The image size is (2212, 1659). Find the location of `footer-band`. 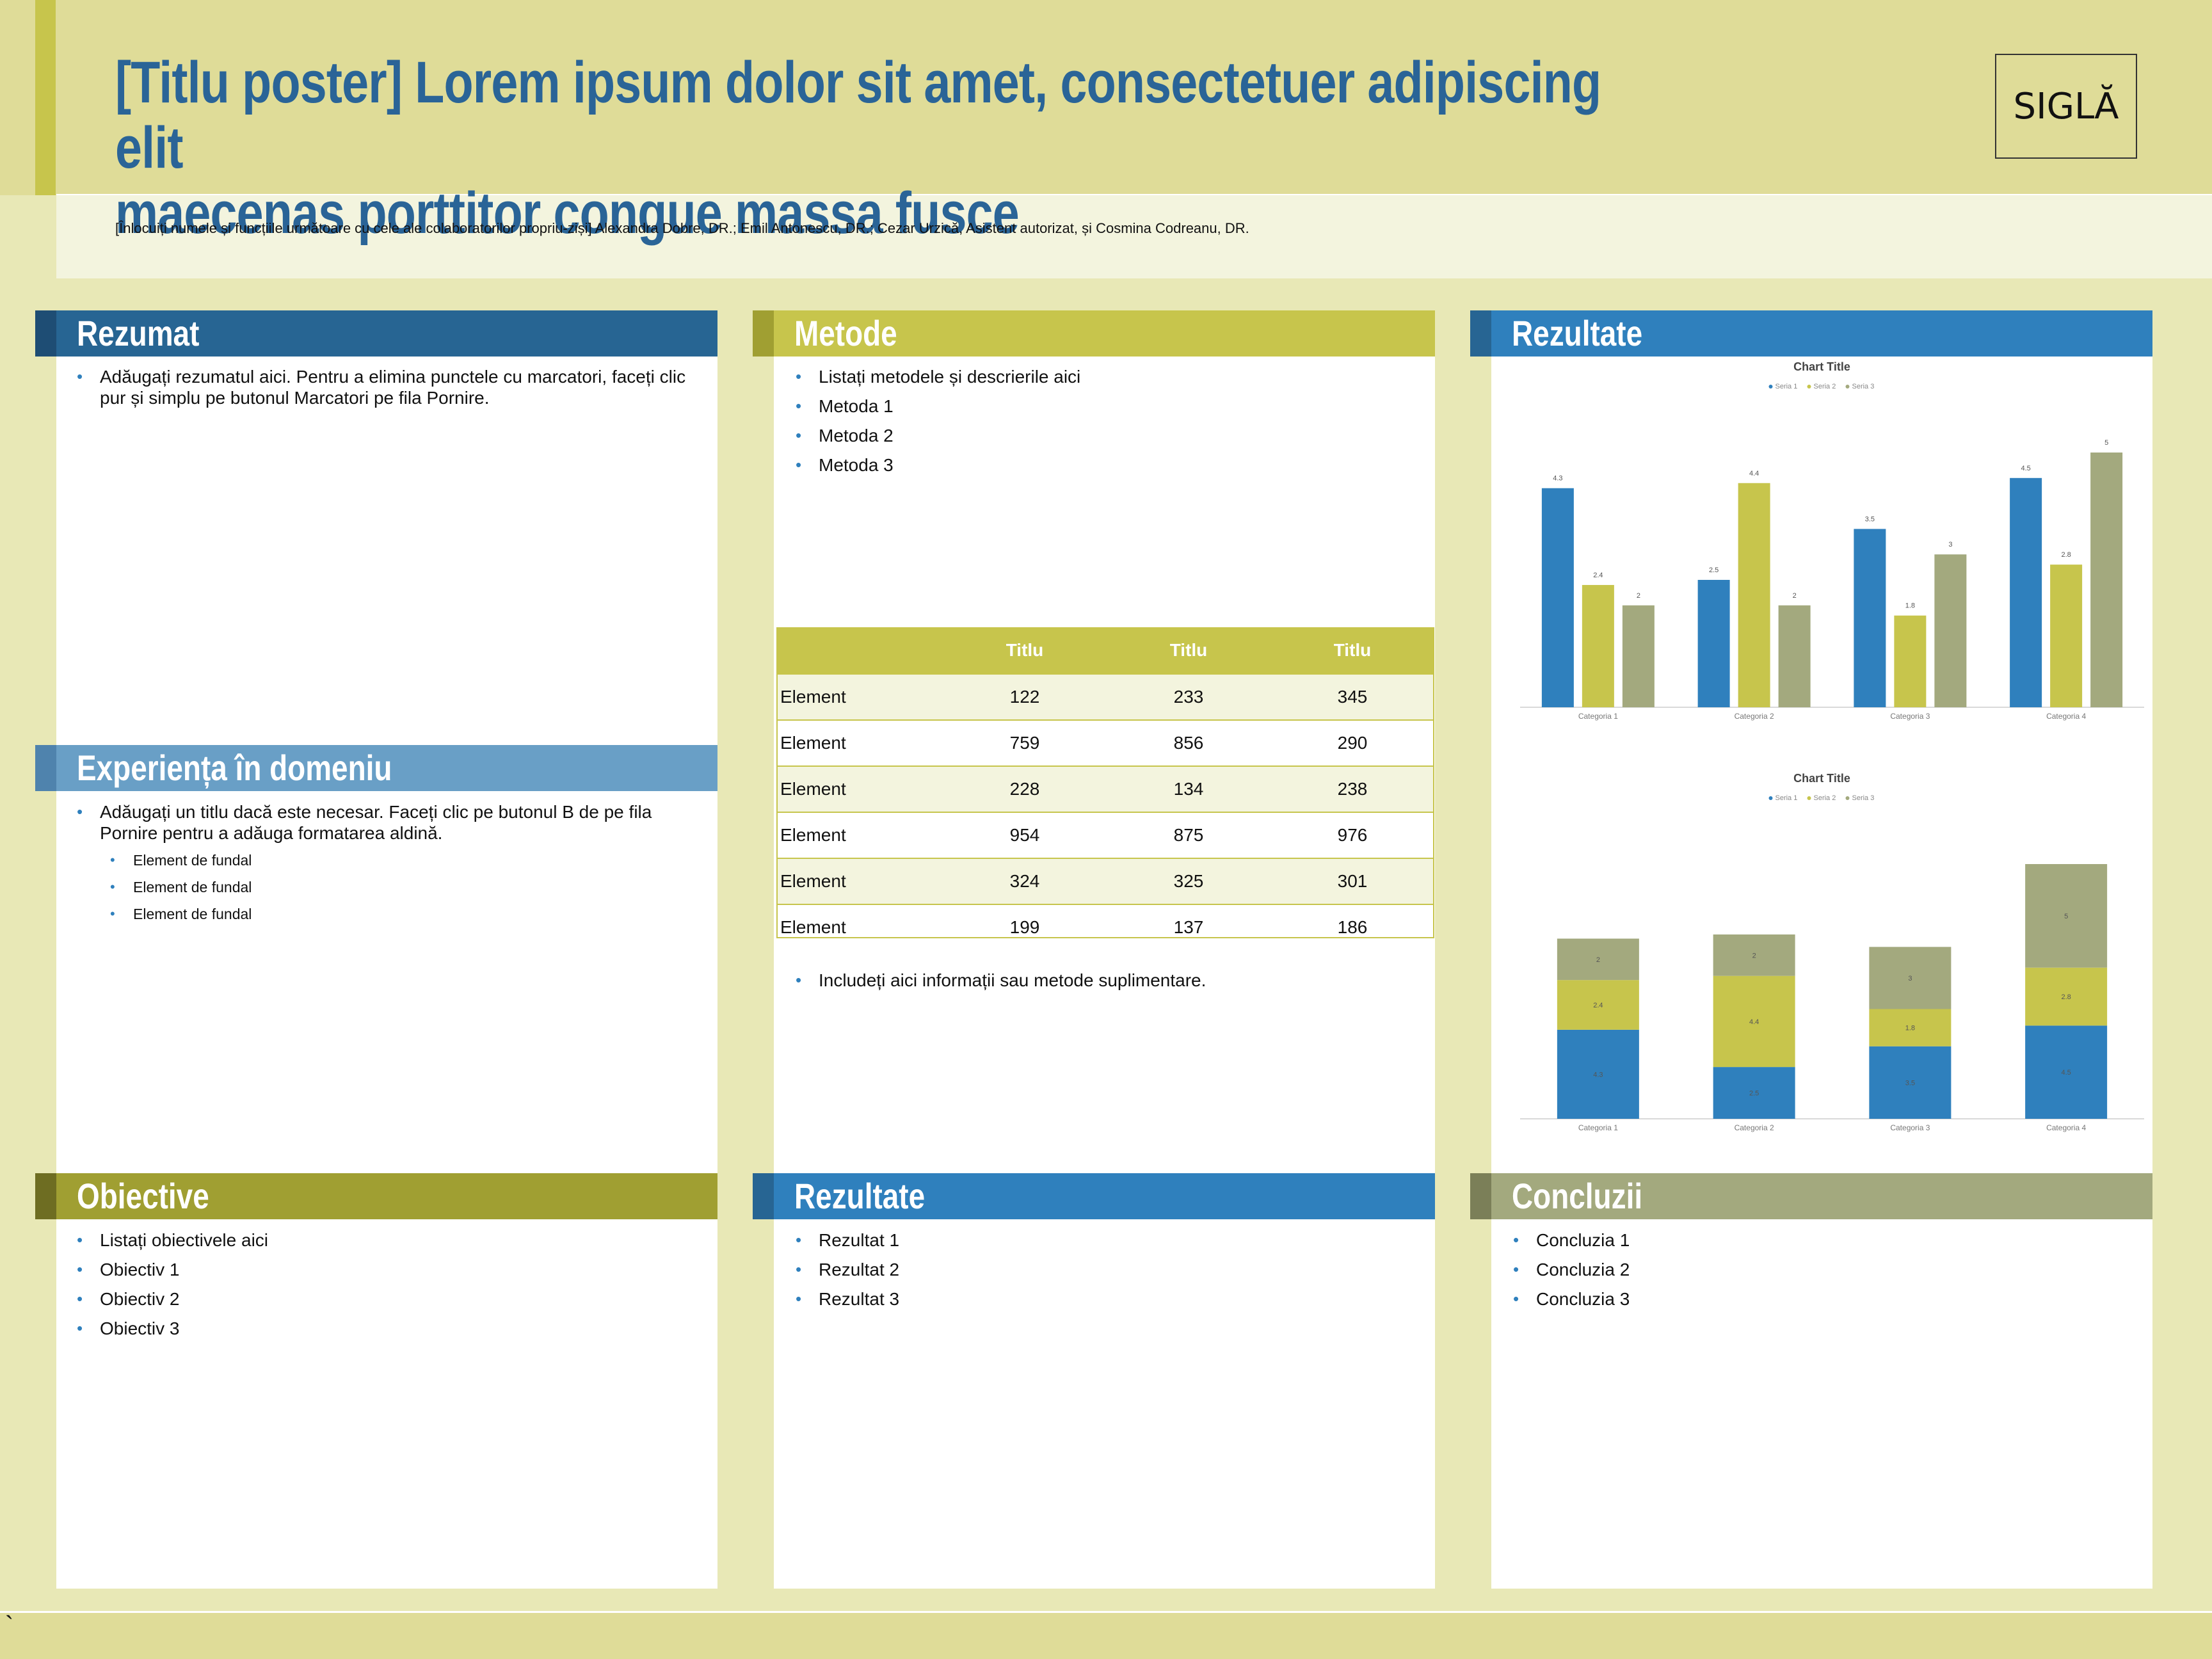

footer-band is located at coordinates (1106, 1636).